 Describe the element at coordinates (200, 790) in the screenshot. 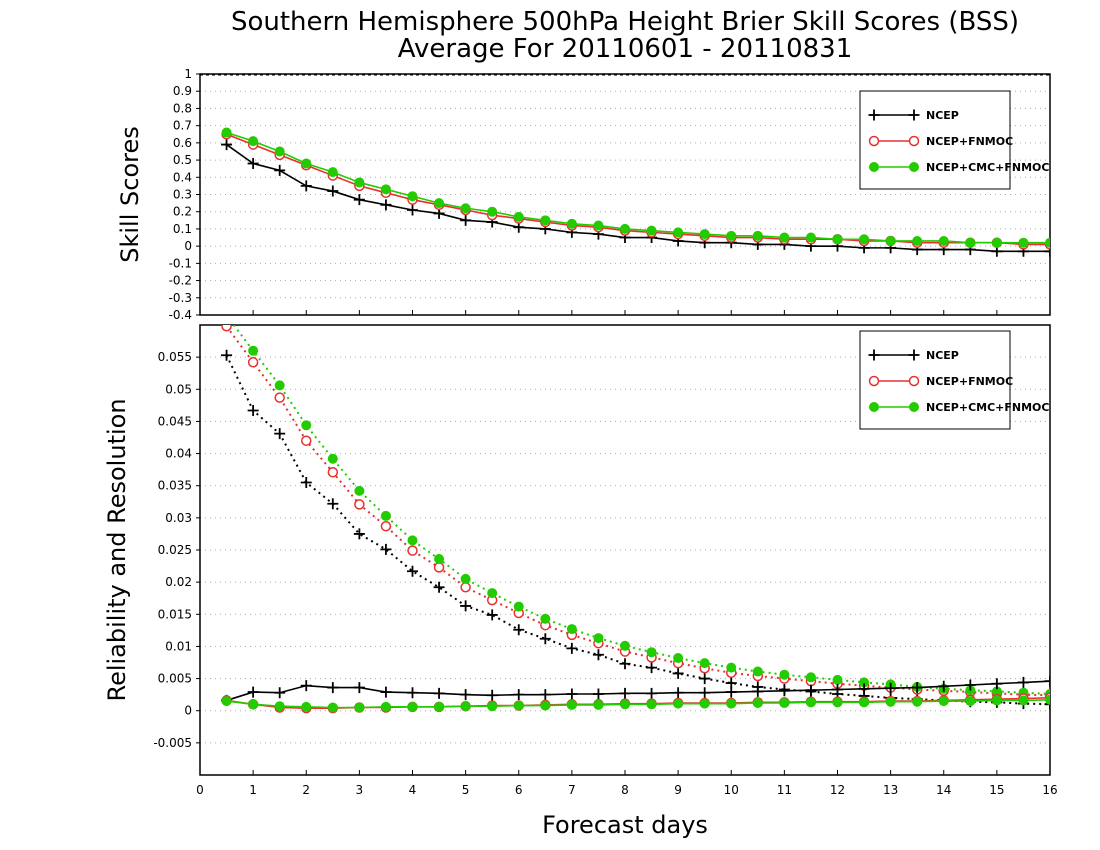

I see `x-tick-label: 0` at that location.